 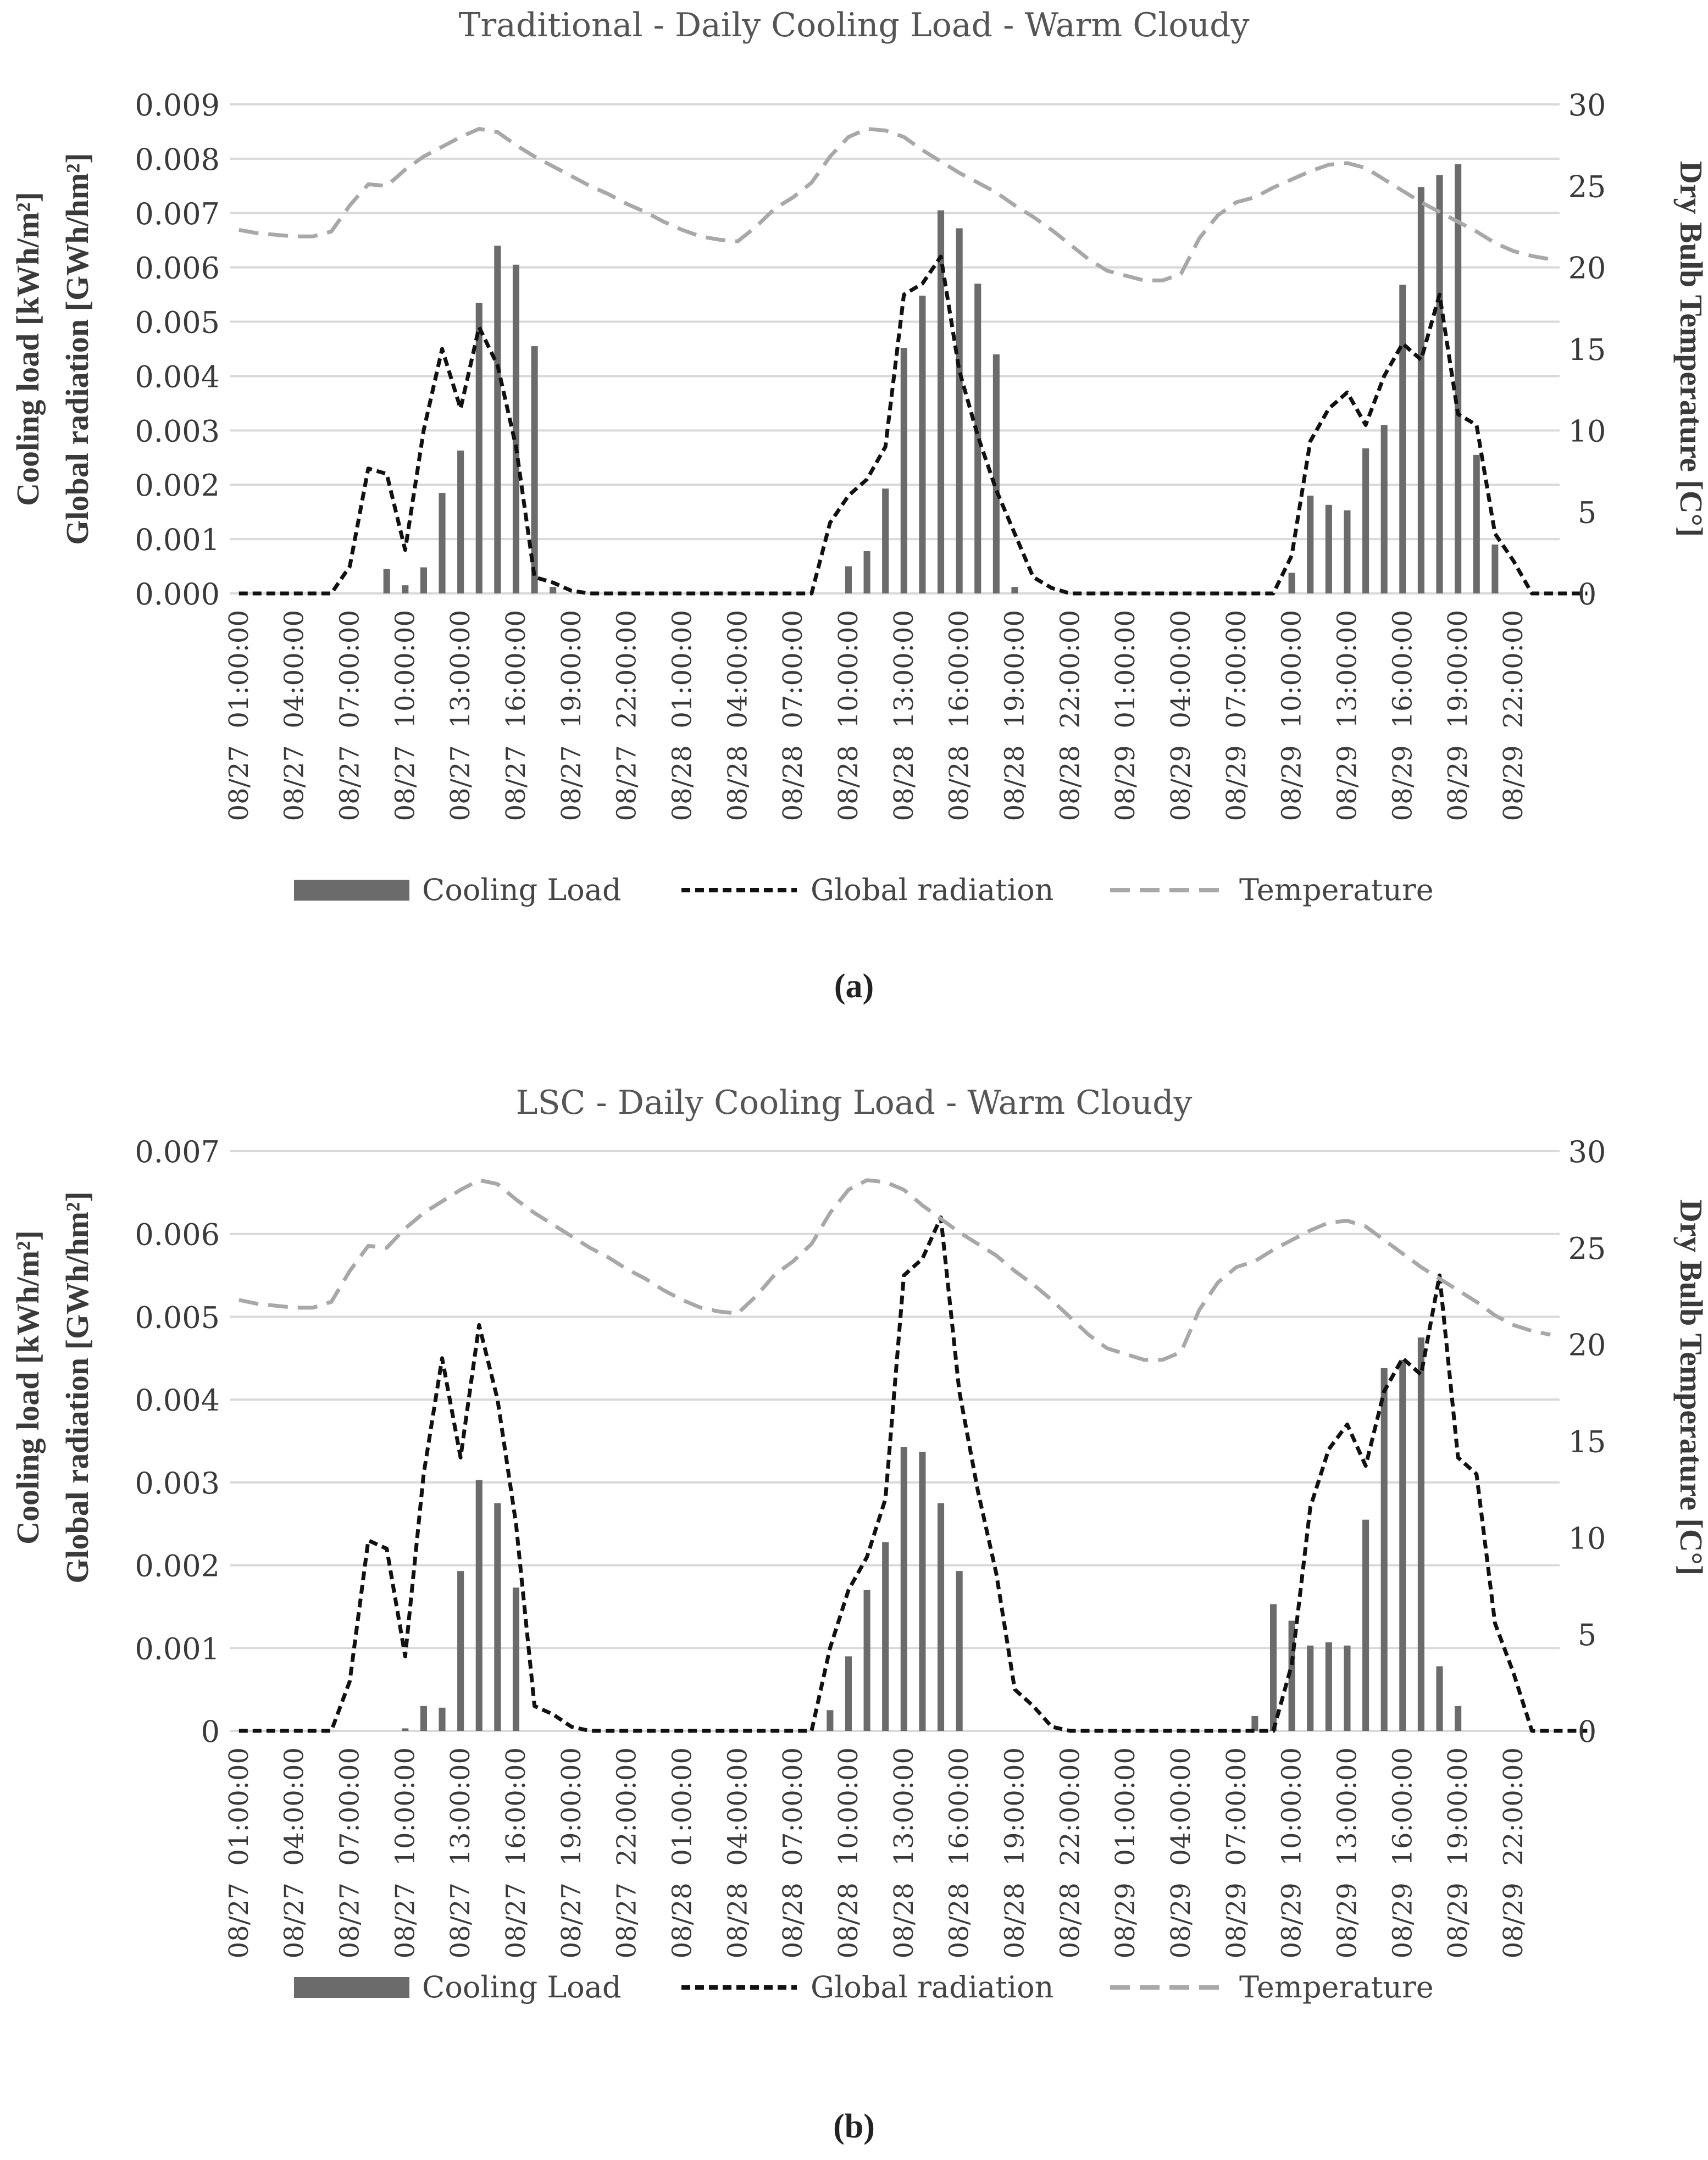 I want to click on panel-label: (b), so click(x=854, y=2126).